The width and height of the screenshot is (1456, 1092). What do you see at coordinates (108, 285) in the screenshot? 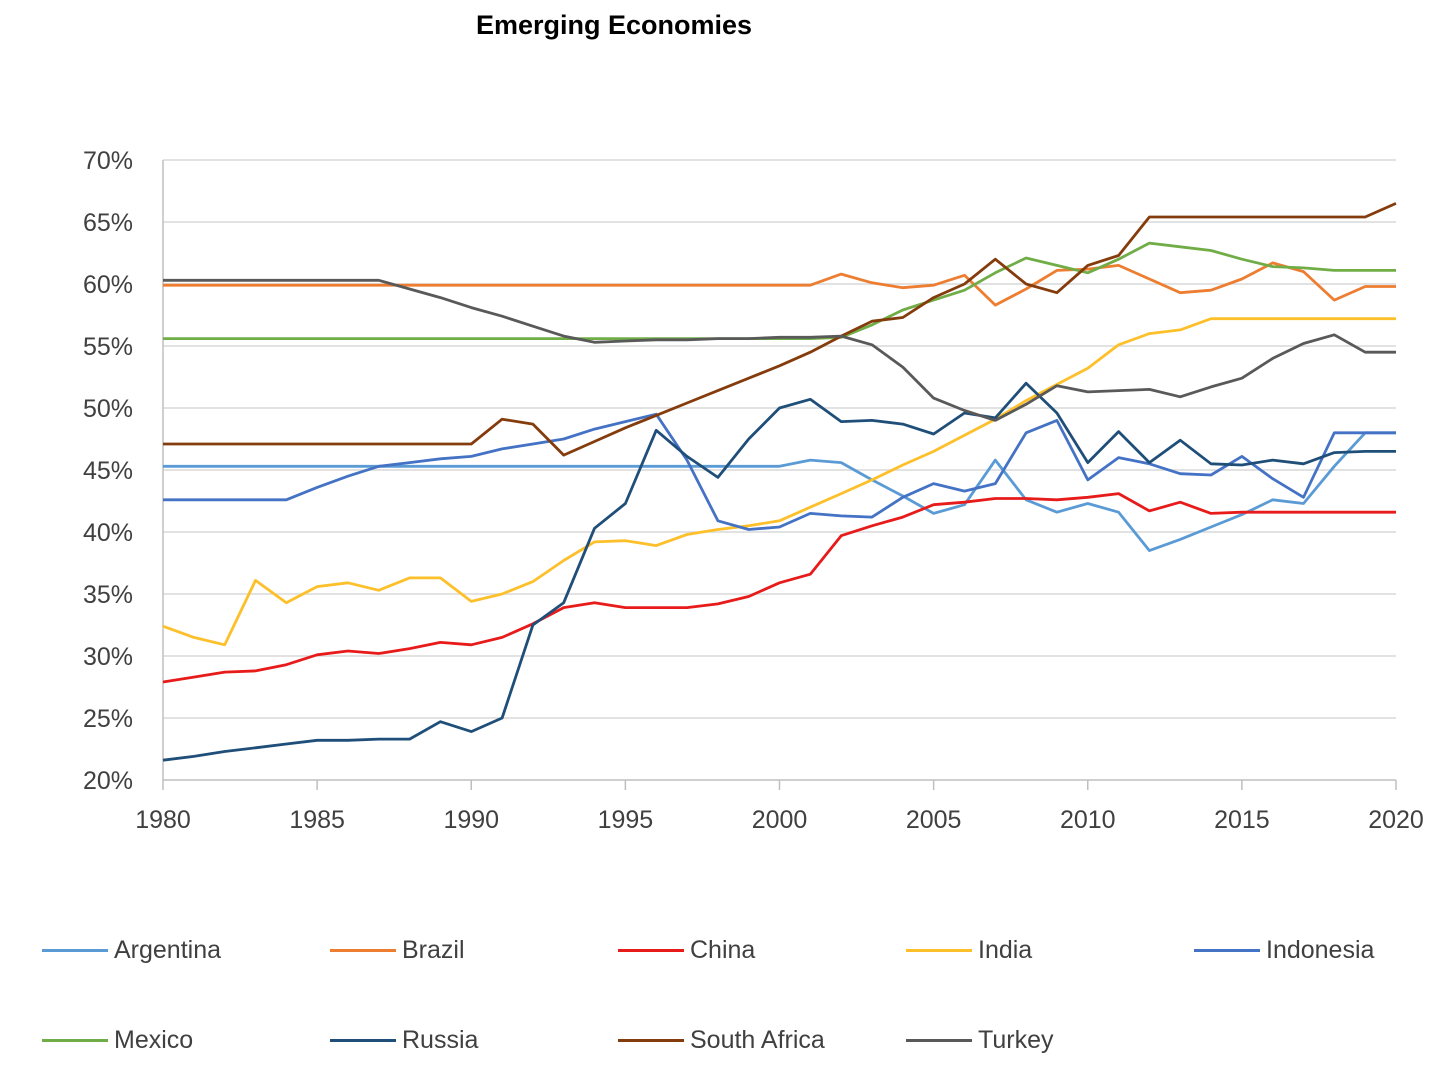
I see `y-tick-label: 60%` at bounding box center [108, 285].